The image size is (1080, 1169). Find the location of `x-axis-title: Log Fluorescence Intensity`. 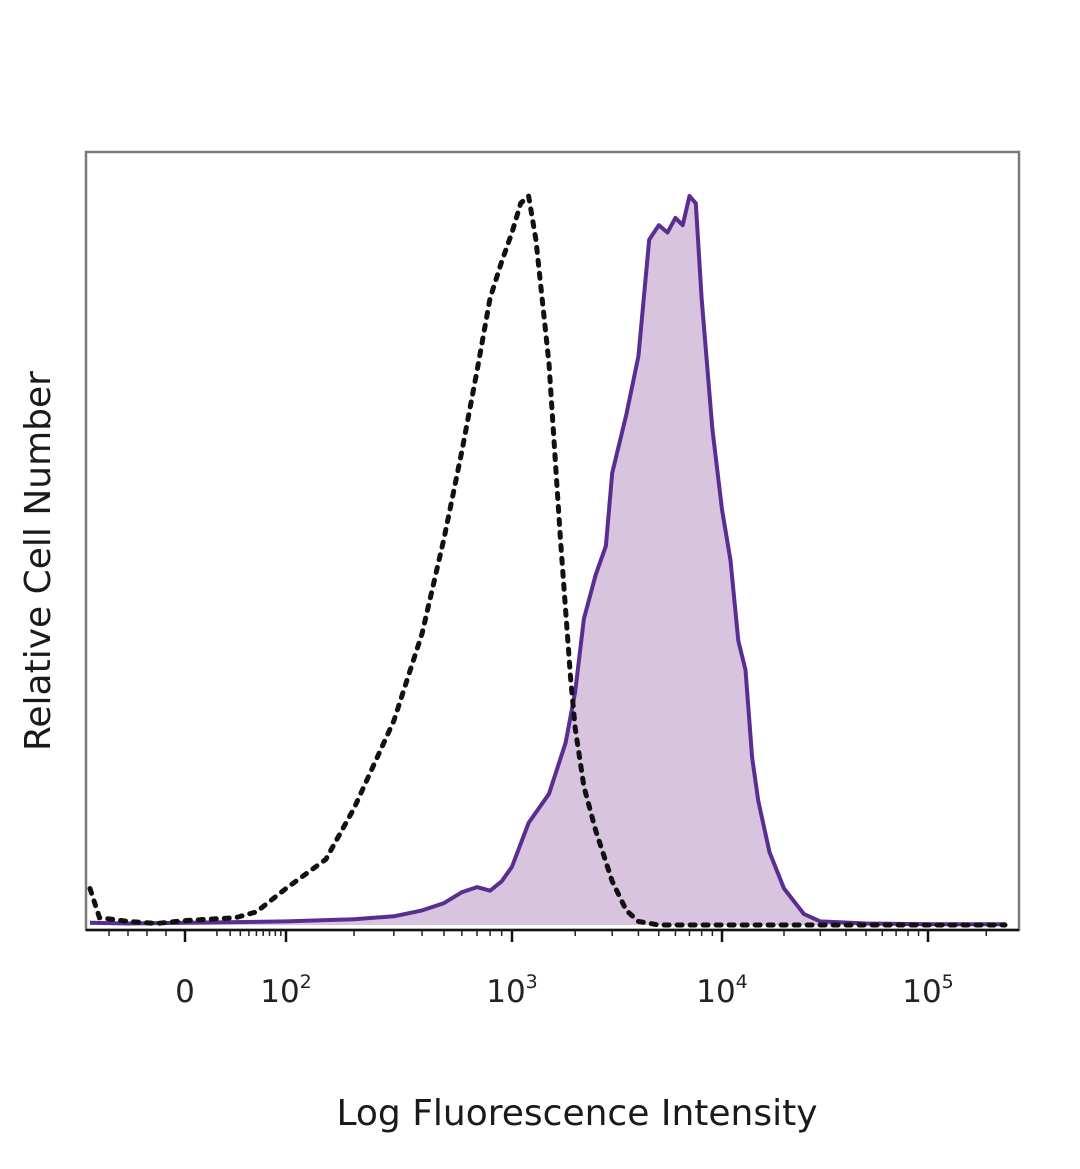

x-axis-title: Log Fluorescence Intensity is located at coordinates (576, 1113).